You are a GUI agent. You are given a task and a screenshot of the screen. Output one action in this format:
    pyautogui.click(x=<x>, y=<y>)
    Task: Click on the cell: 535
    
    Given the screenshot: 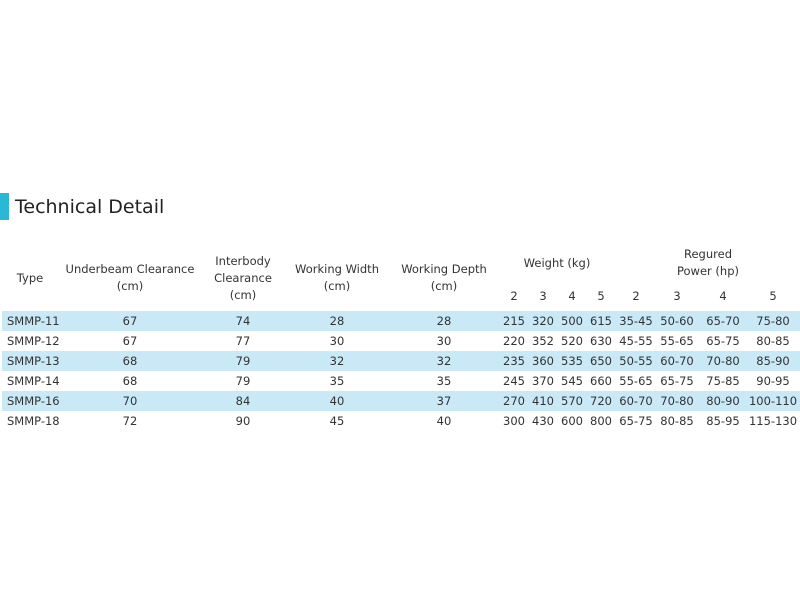 What is the action you would take?
    pyautogui.click(x=572, y=361)
    